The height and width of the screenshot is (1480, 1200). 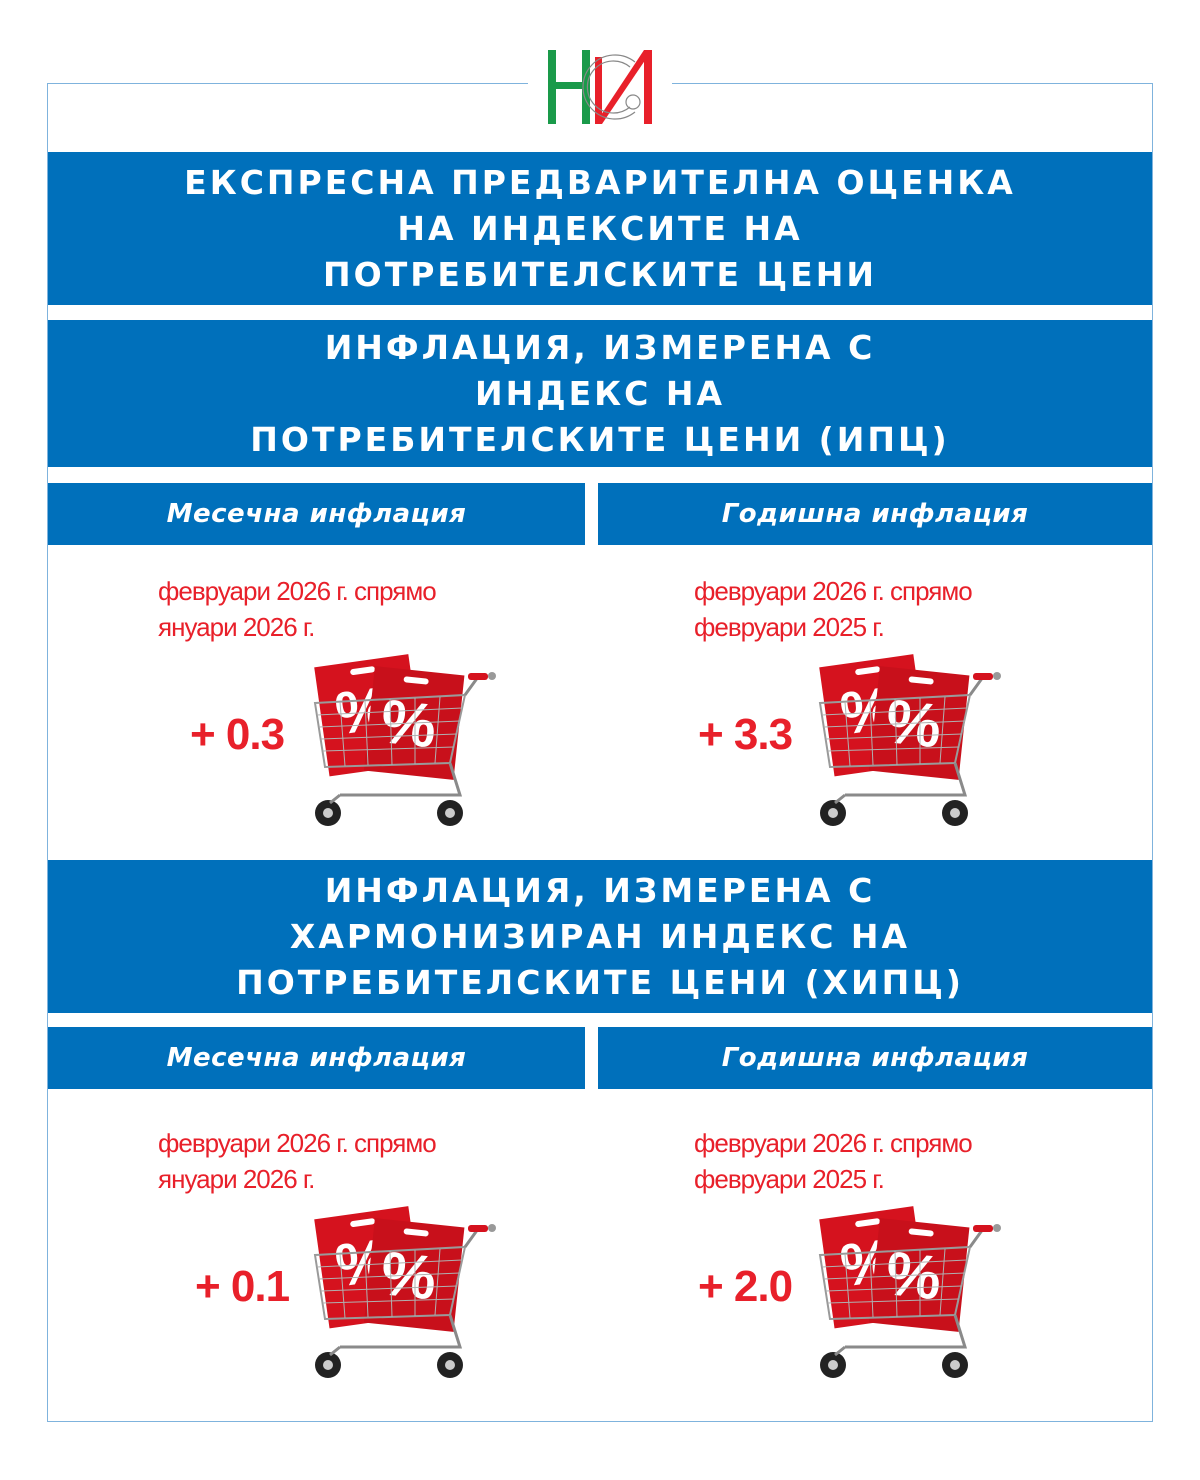 What do you see at coordinates (600, 982) in the screenshot?
I see `heading-line: ПОТРЕБИТЕЛСКИТЕ ЦЕНИ (ХИПЦ)` at bounding box center [600, 982].